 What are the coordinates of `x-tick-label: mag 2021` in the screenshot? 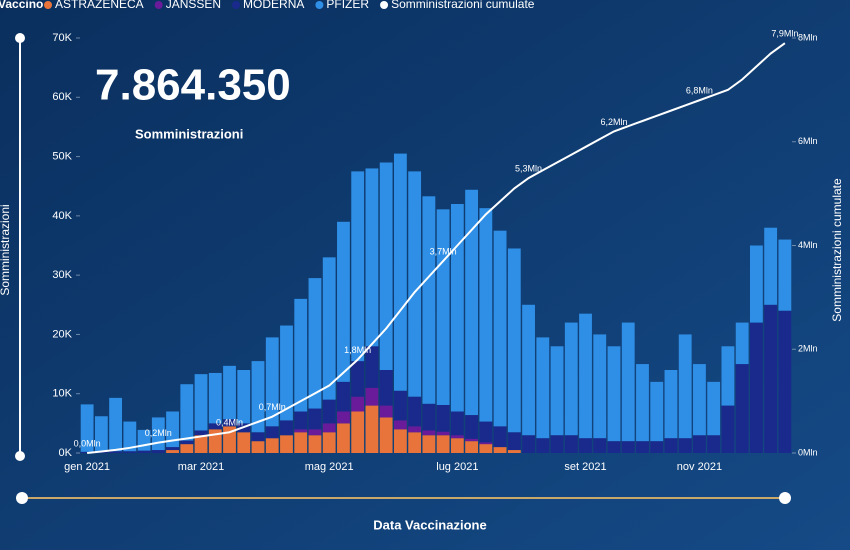 It's located at (329, 467).